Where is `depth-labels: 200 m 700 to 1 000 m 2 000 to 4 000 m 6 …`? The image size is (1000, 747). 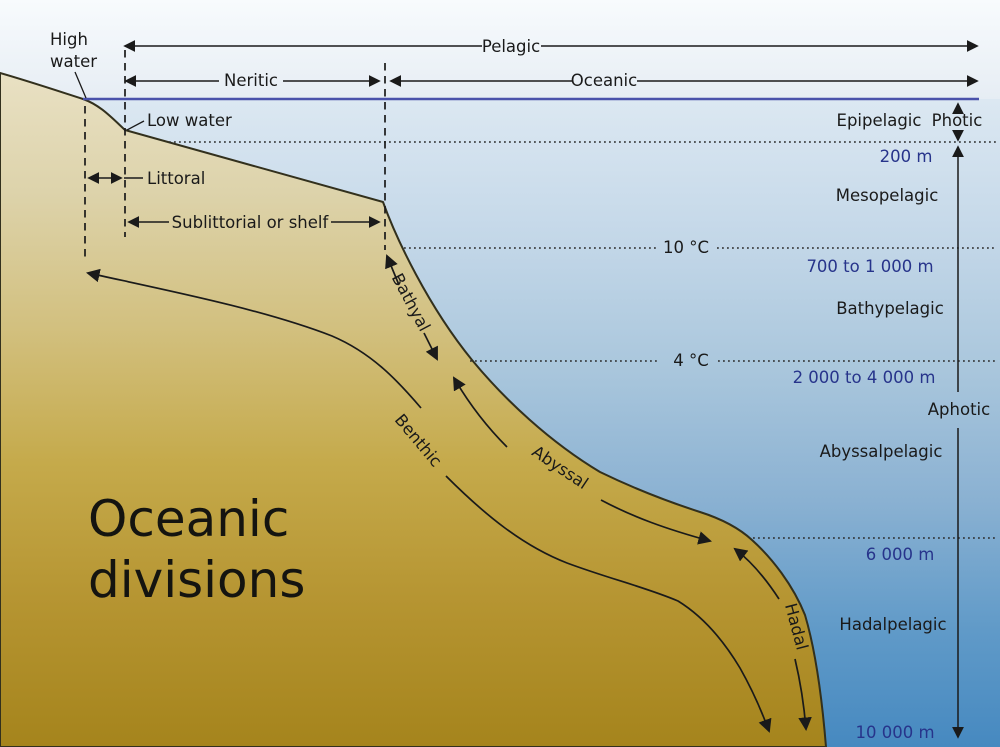
depth-labels: 200 m 700 to 1 000 m 2 000 to 4 000 m 6 … is located at coordinates (864, 444).